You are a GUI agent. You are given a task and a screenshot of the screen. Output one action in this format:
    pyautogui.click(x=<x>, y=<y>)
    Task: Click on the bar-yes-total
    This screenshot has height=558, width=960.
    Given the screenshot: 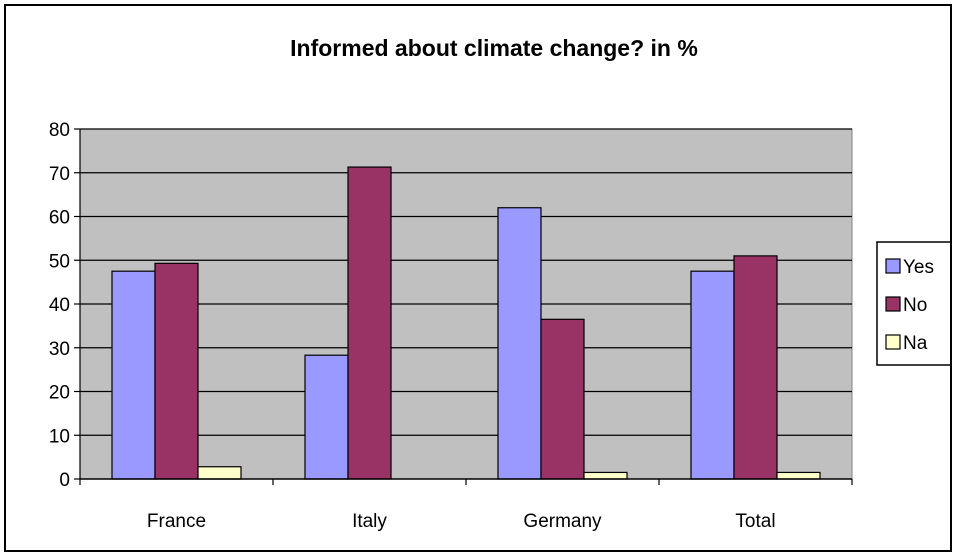 What is the action you would take?
    pyautogui.click(x=712, y=375)
    